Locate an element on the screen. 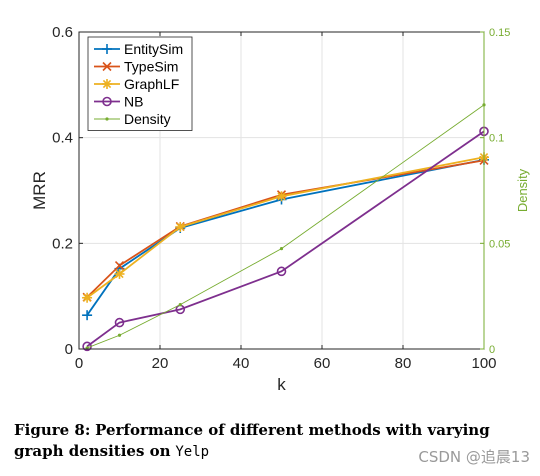 Image resolution: width=540 pixels, height=476 pixels. x-tick-label: 100 is located at coordinates (483, 363).